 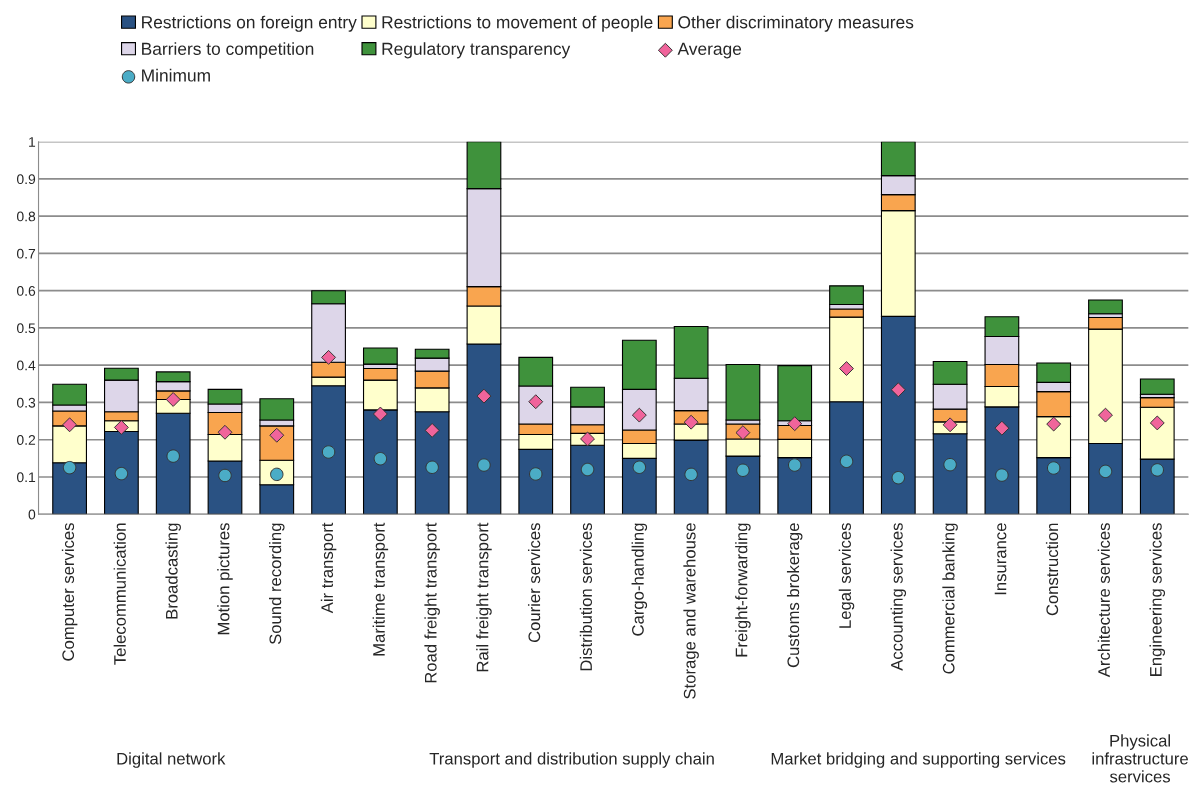 I want to click on y-tick-label: 0.1, so click(x=26, y=477).